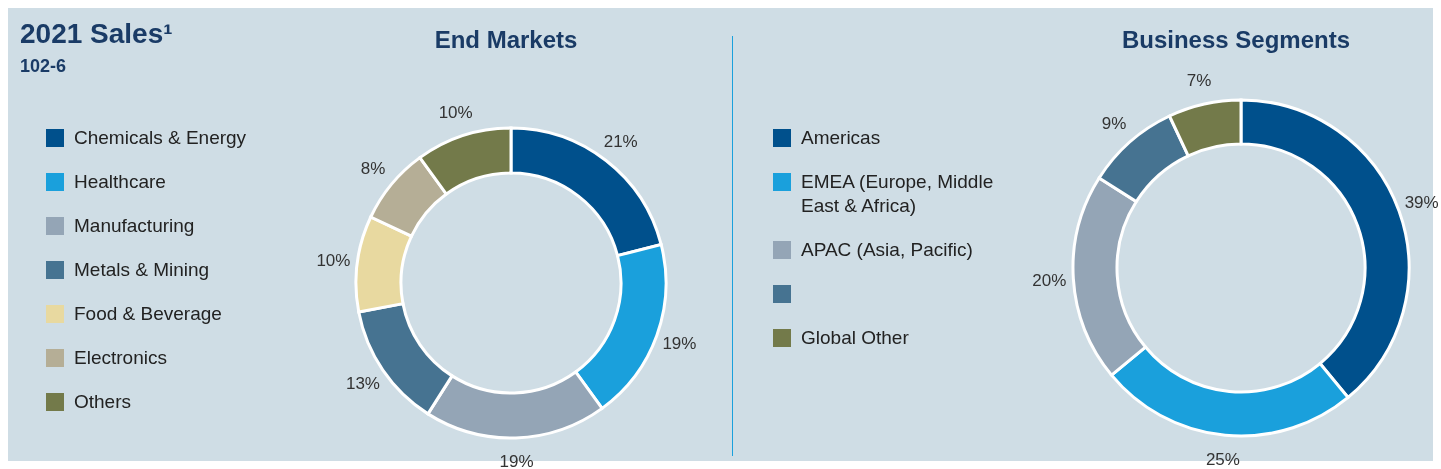  I want to click on text: 2021 Sales¹, so click(96, 34).